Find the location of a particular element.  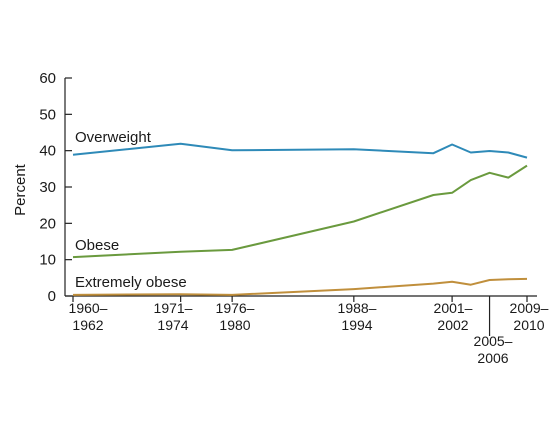

series-label: Obese is located at coordinates (97, 245).